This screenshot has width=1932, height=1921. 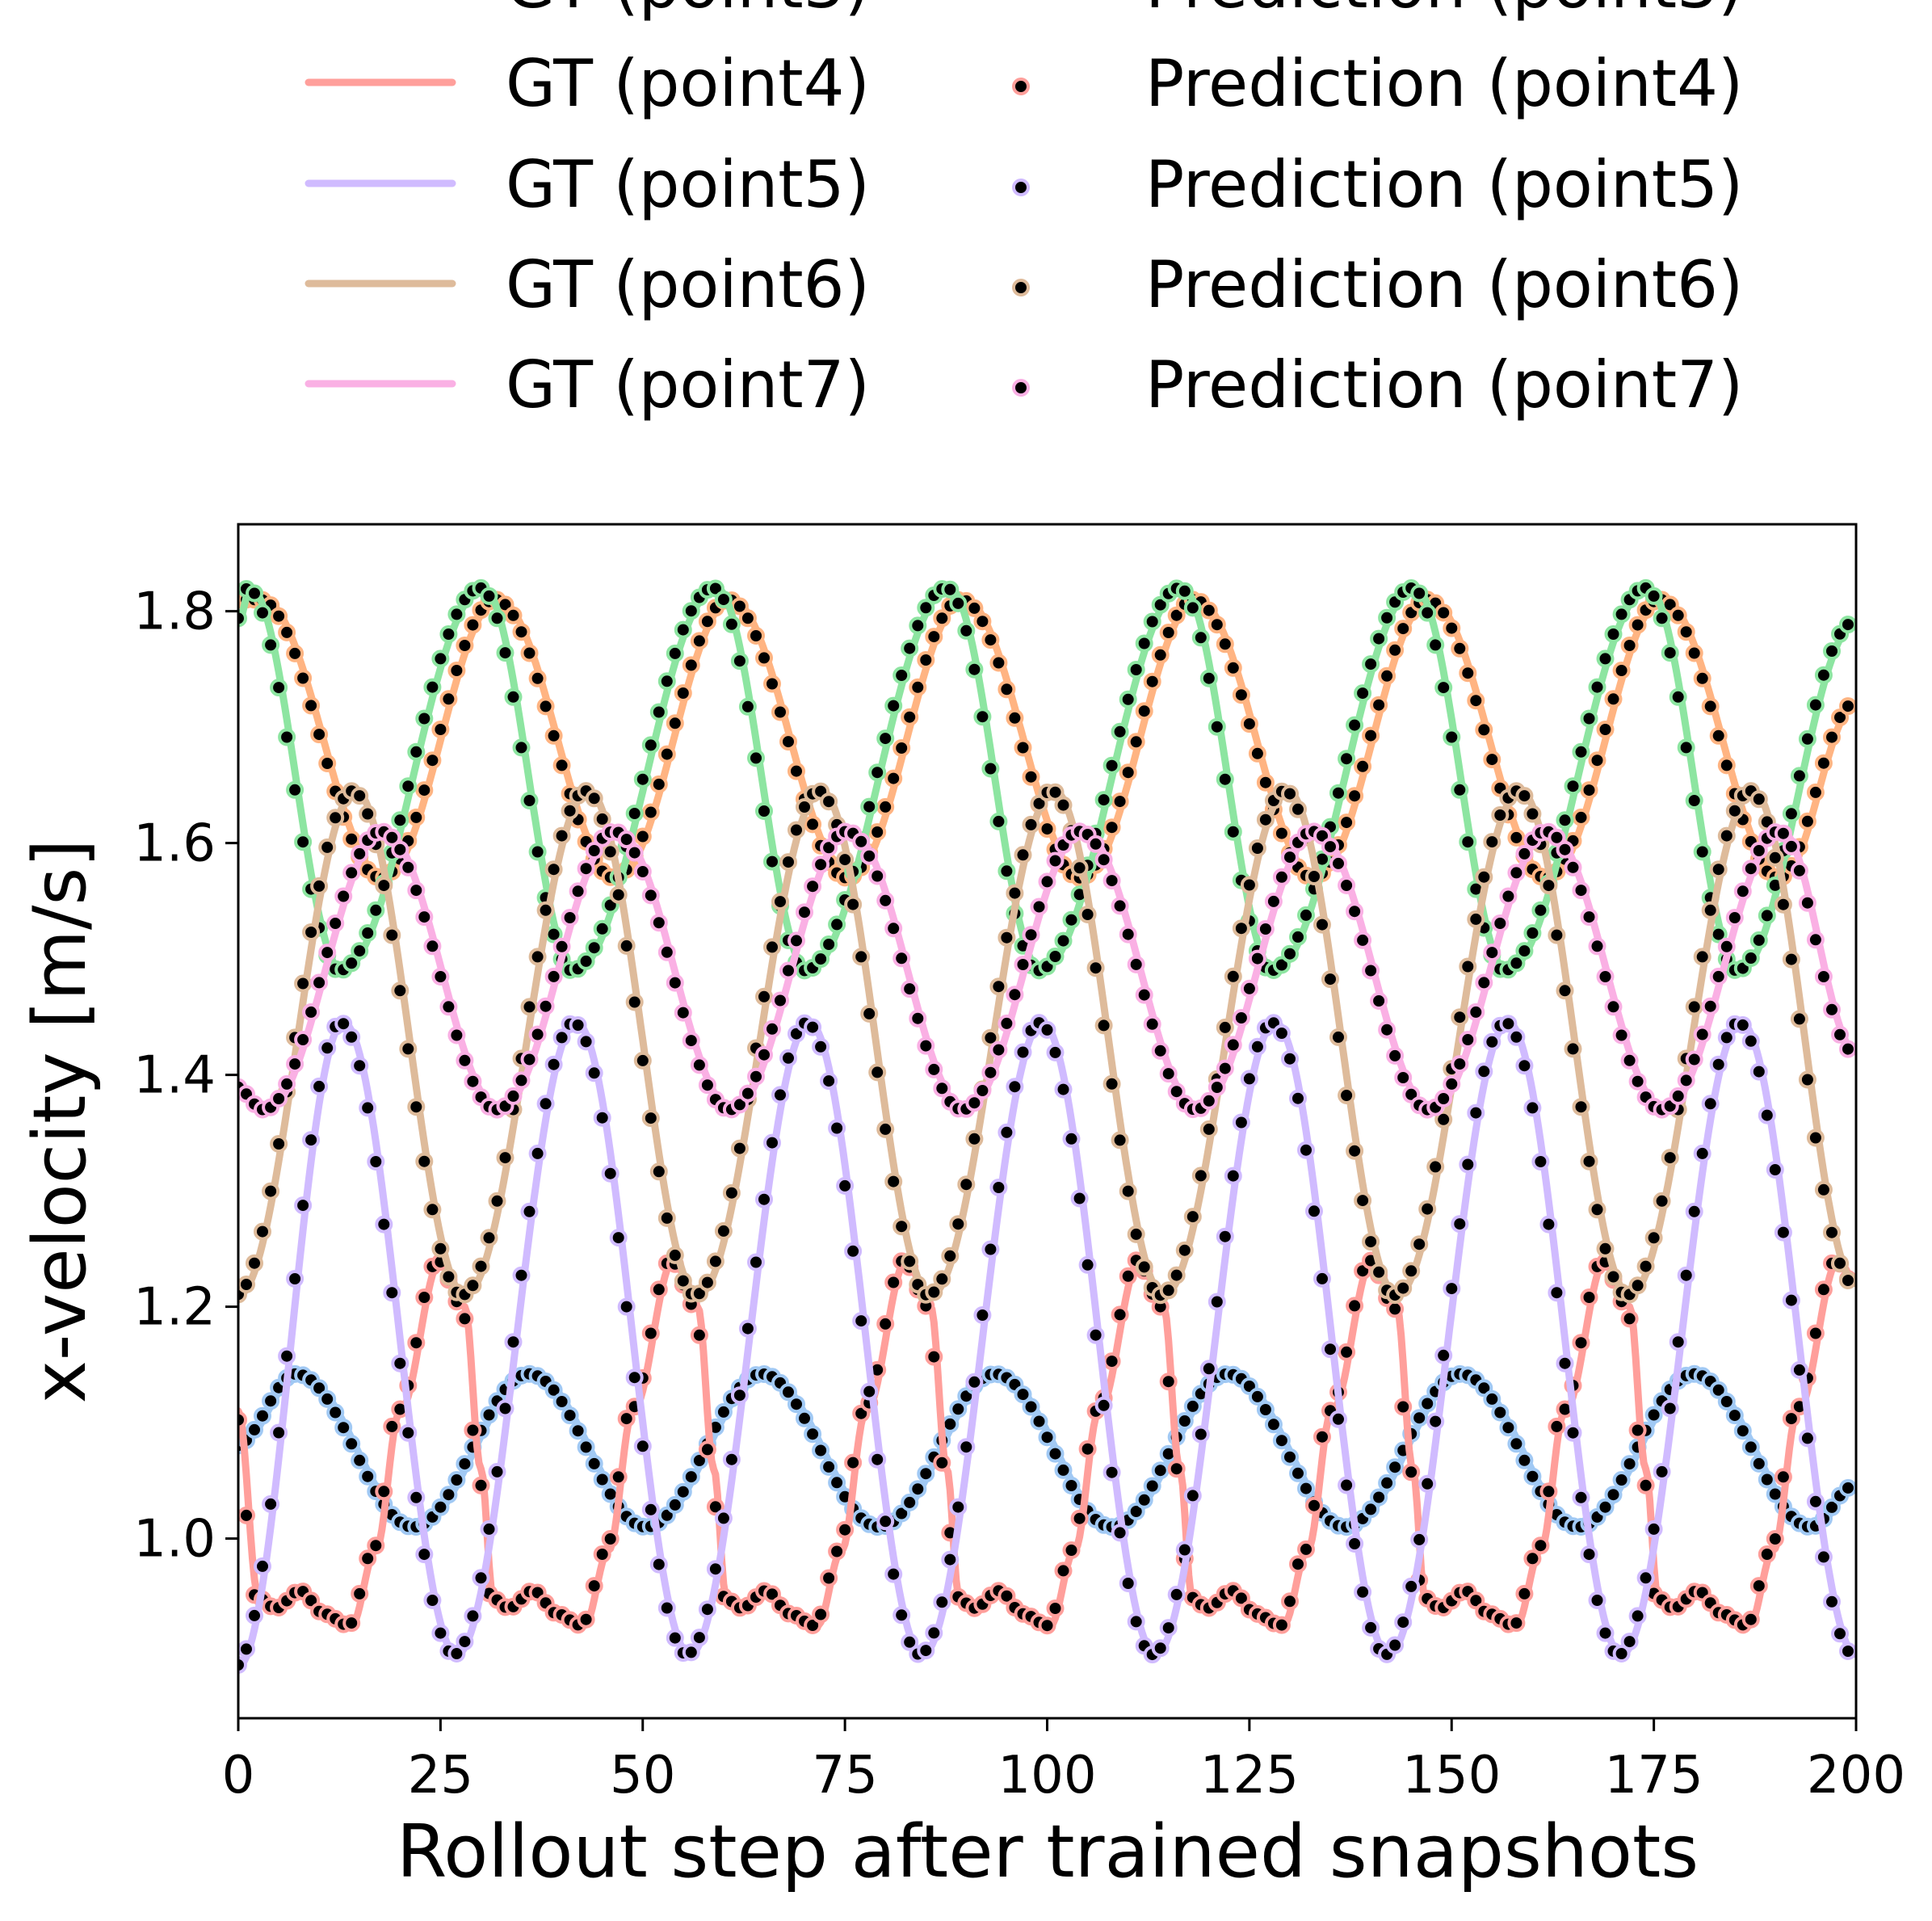 I want to click on y-tick-label: 1.4, so click(x=175, y=1076).